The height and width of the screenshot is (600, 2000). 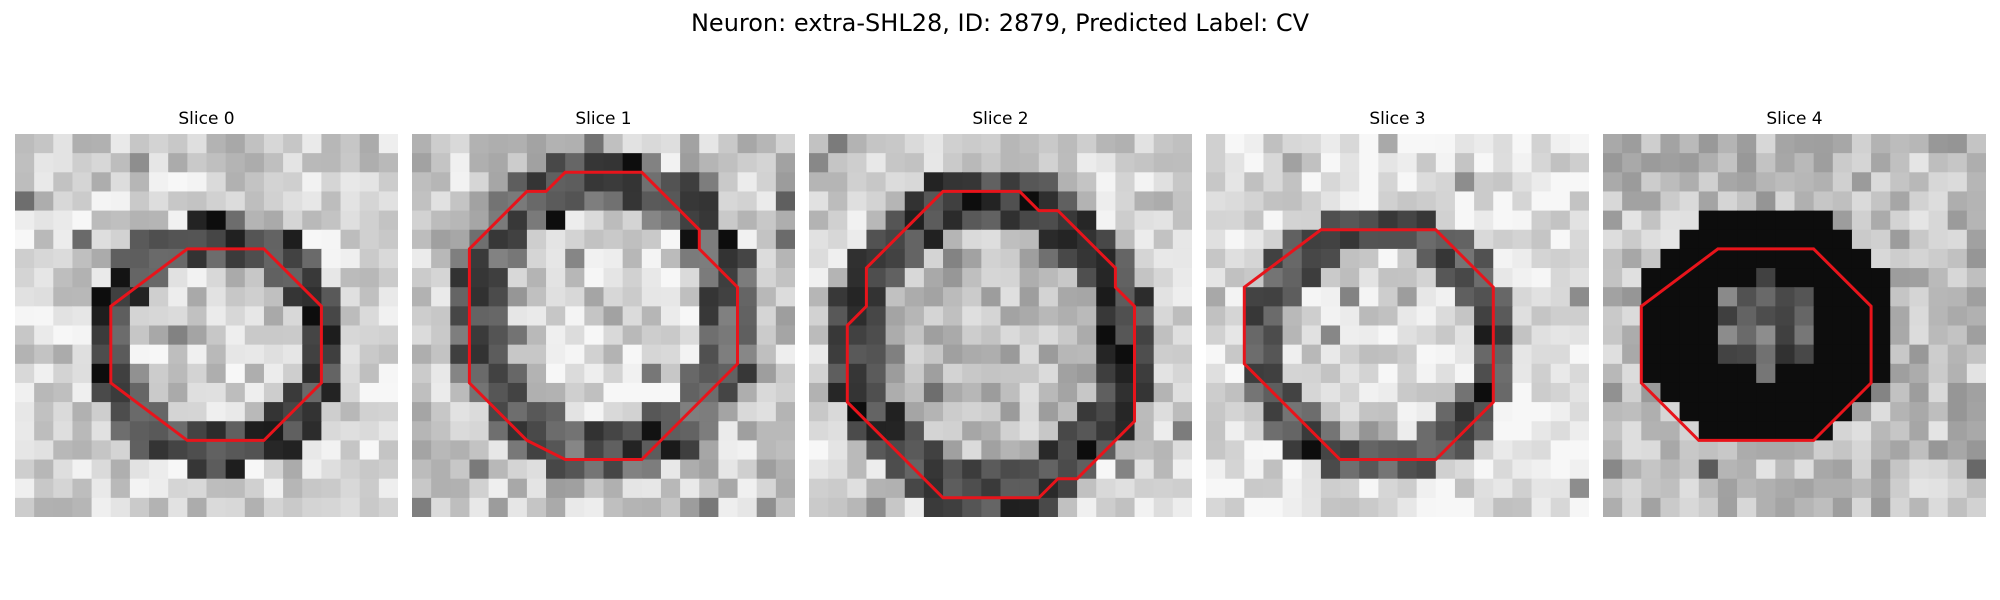 I want to click on slice-title: Slice 1, so click(x=603, y=119).